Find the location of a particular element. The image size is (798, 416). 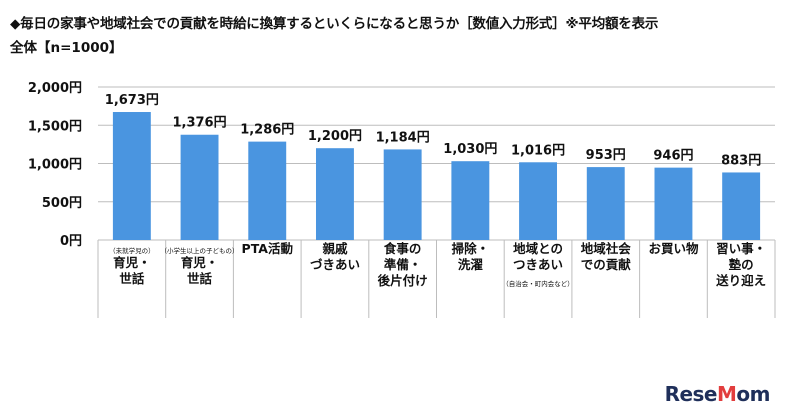

data-label: 1,673円 is located at coordinates (132, 100).